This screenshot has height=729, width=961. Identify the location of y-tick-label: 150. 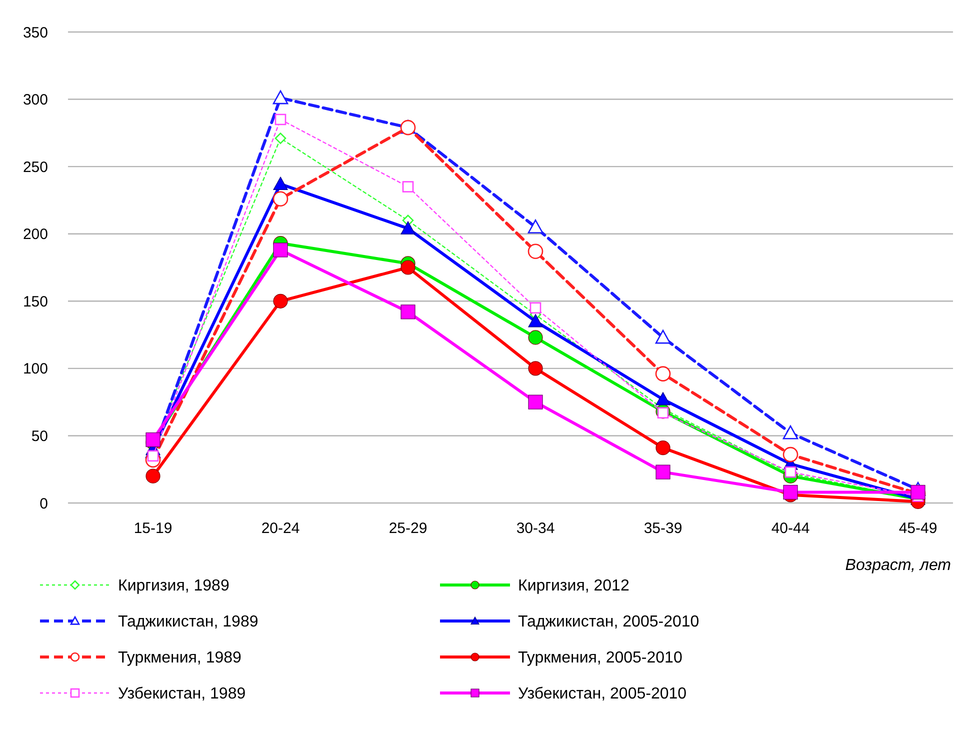
(35, 301).